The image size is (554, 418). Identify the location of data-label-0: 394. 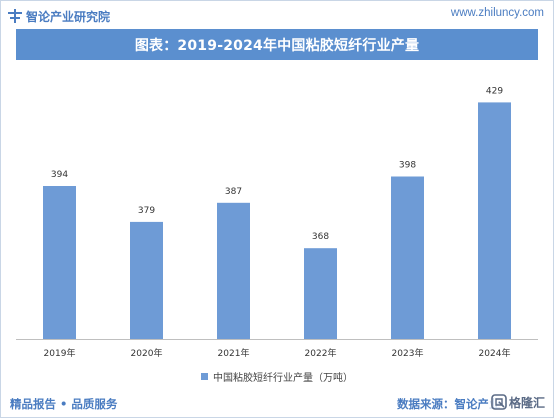
(59, 175).